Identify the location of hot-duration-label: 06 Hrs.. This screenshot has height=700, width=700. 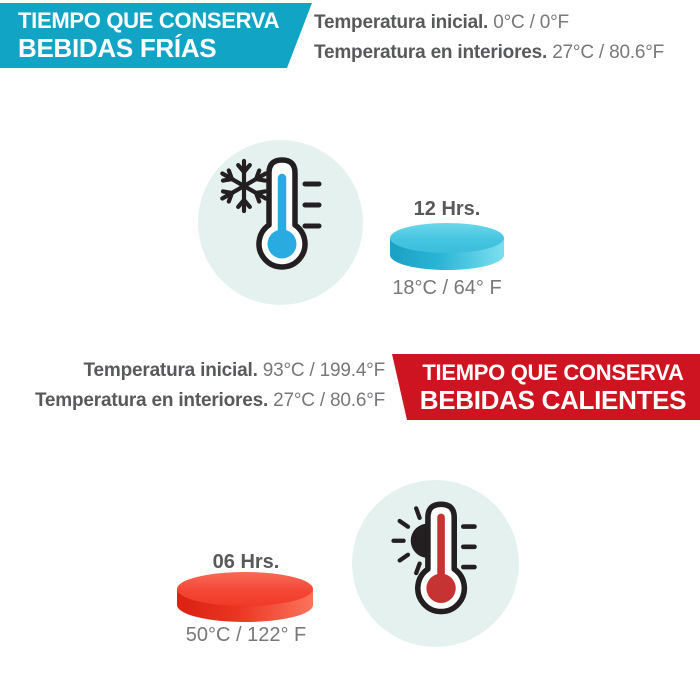
(246, 562).